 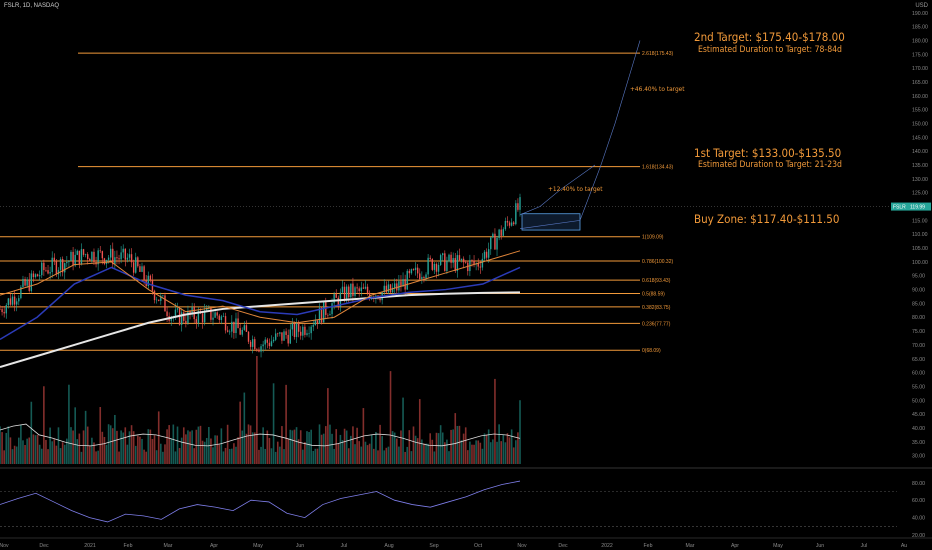 I want to click on time-tick-label: Jul, so click(x=344, y=546).